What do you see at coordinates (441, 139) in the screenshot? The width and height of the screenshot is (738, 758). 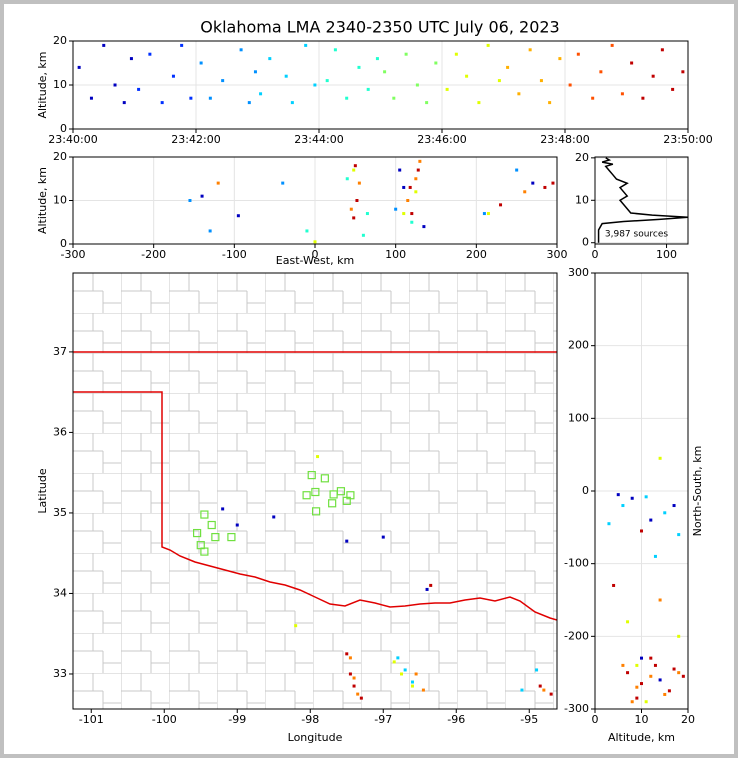 I see `x-tick-label: 23:46:00` at bounding box center [441, 139].